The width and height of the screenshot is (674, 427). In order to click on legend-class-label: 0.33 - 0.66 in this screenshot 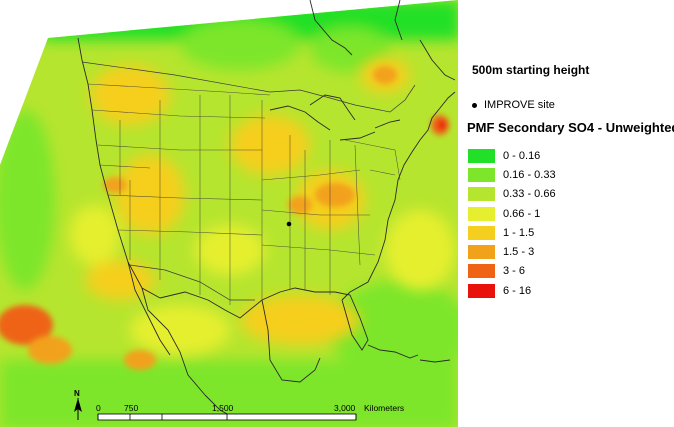, I will do `click(529, 194)`.